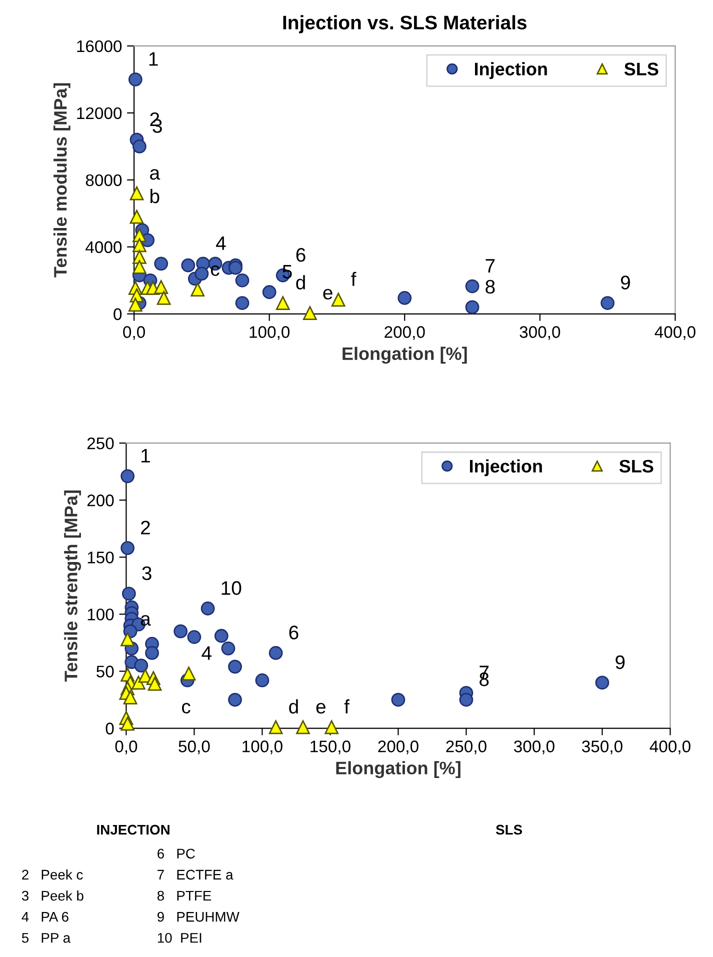 The height and width of the screenshot is (957, 713). I want to click on y-tick-label: 16000, so click(99, 46).